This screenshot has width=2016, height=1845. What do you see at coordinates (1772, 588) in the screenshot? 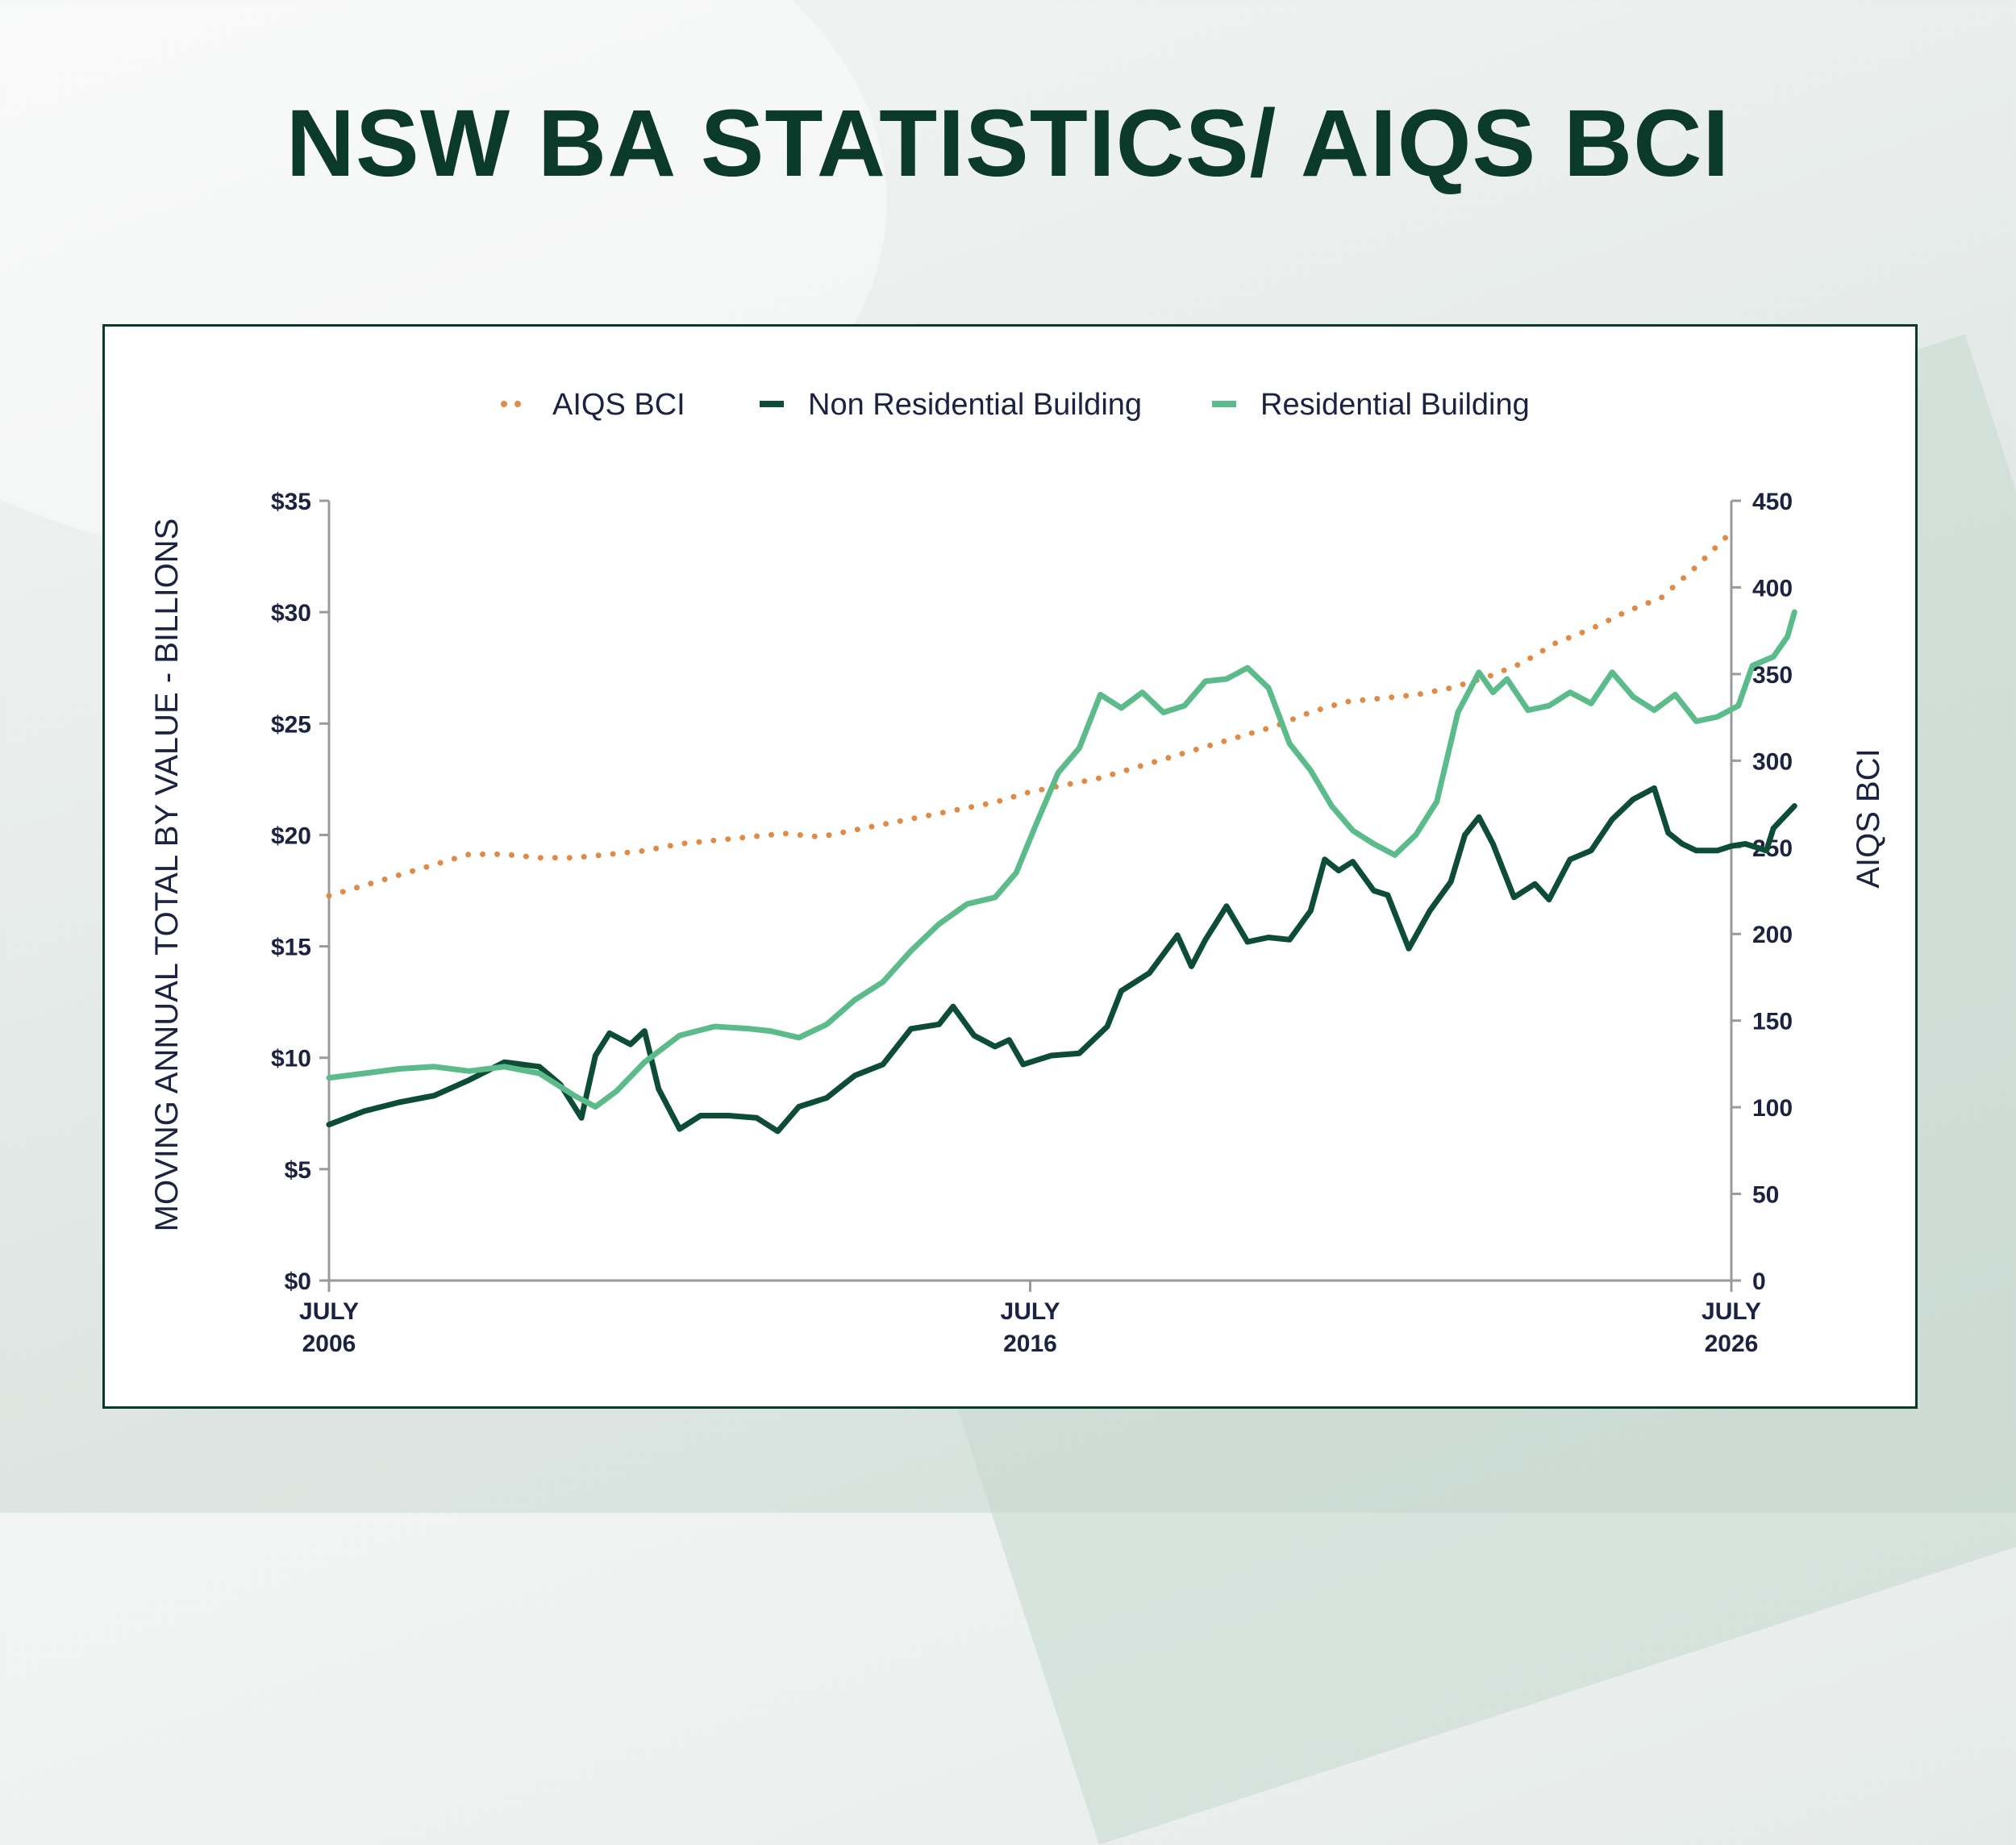
I see `y2-tick-label: 400` at bounding box center [1772, 588].